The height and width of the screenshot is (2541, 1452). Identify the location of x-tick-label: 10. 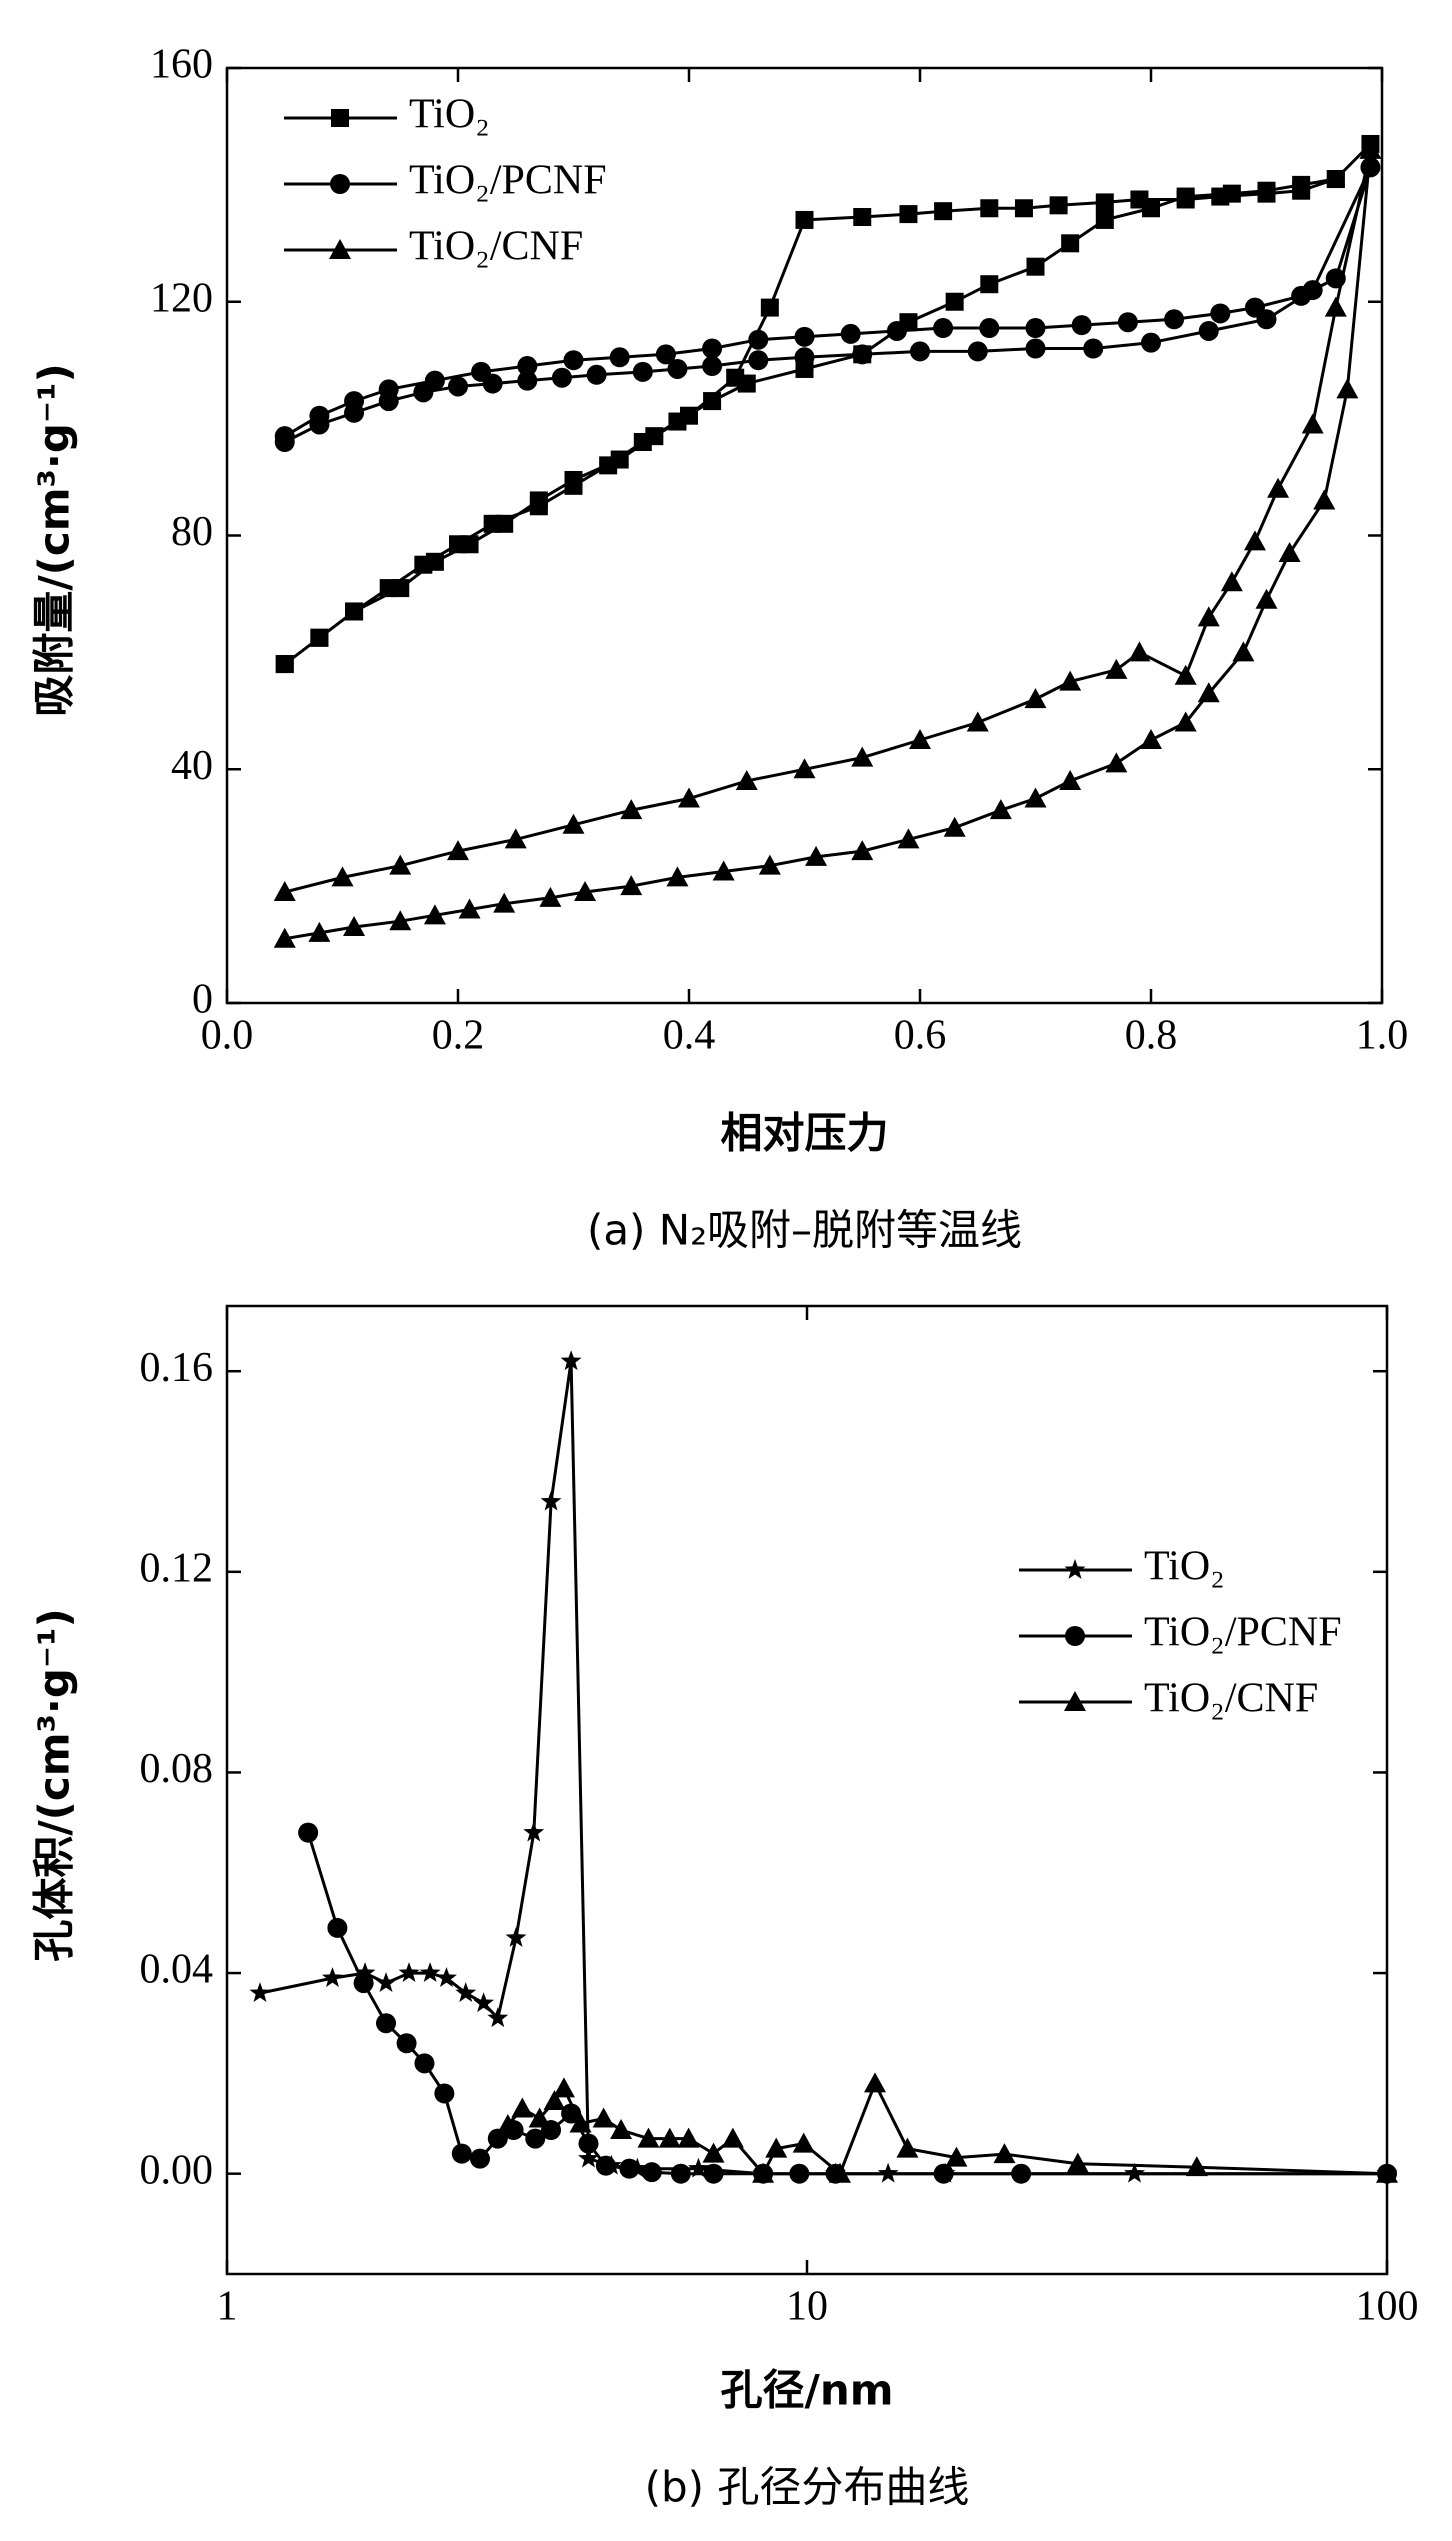
(807, 2307).